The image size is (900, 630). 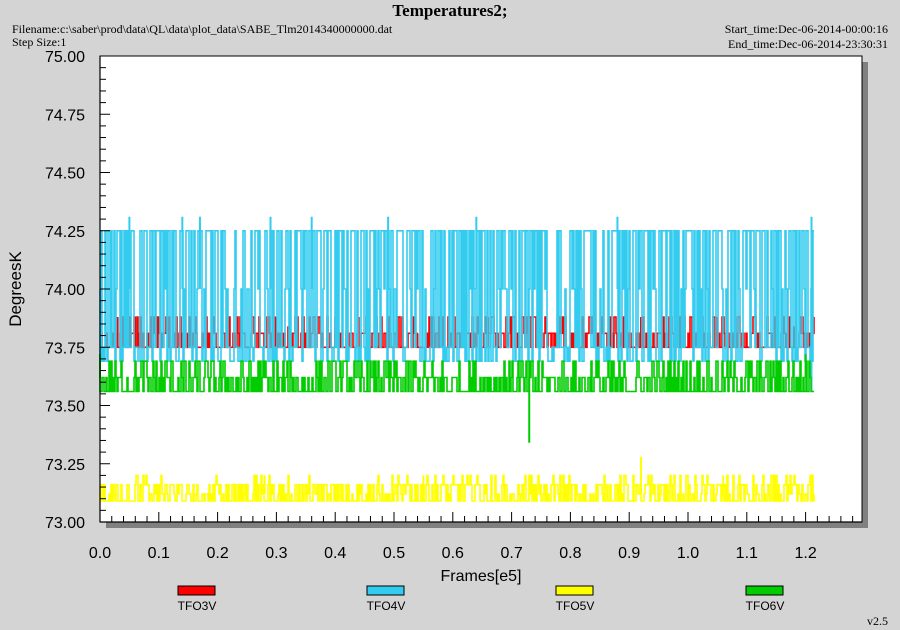 What do you see at coordinates (575, 606) in the screenshot?
I see `legend-label-tfo5v: TFO5V` at bounding box center [575, 606].